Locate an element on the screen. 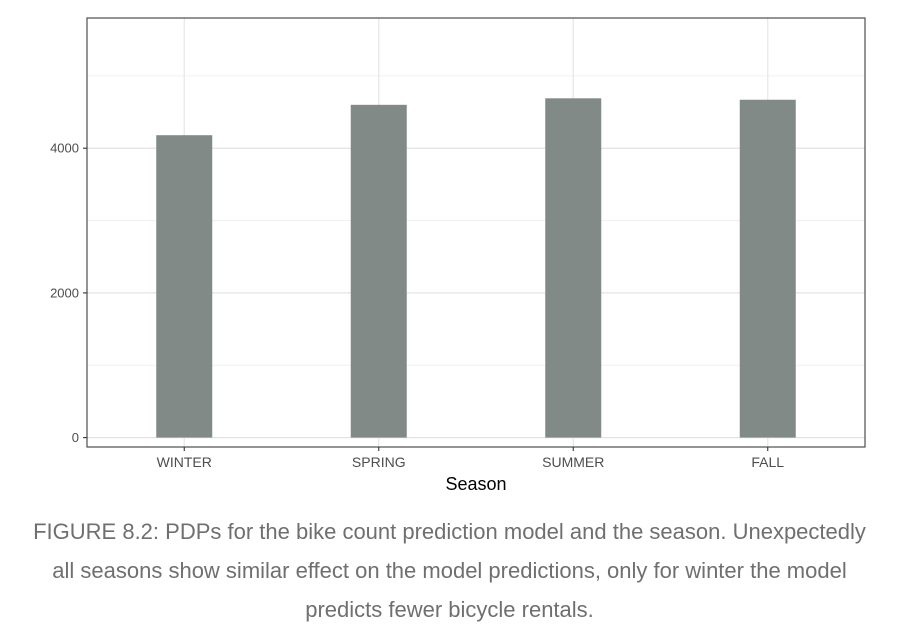  y-tick-label: 2000 is located at coordinates (64, 292).